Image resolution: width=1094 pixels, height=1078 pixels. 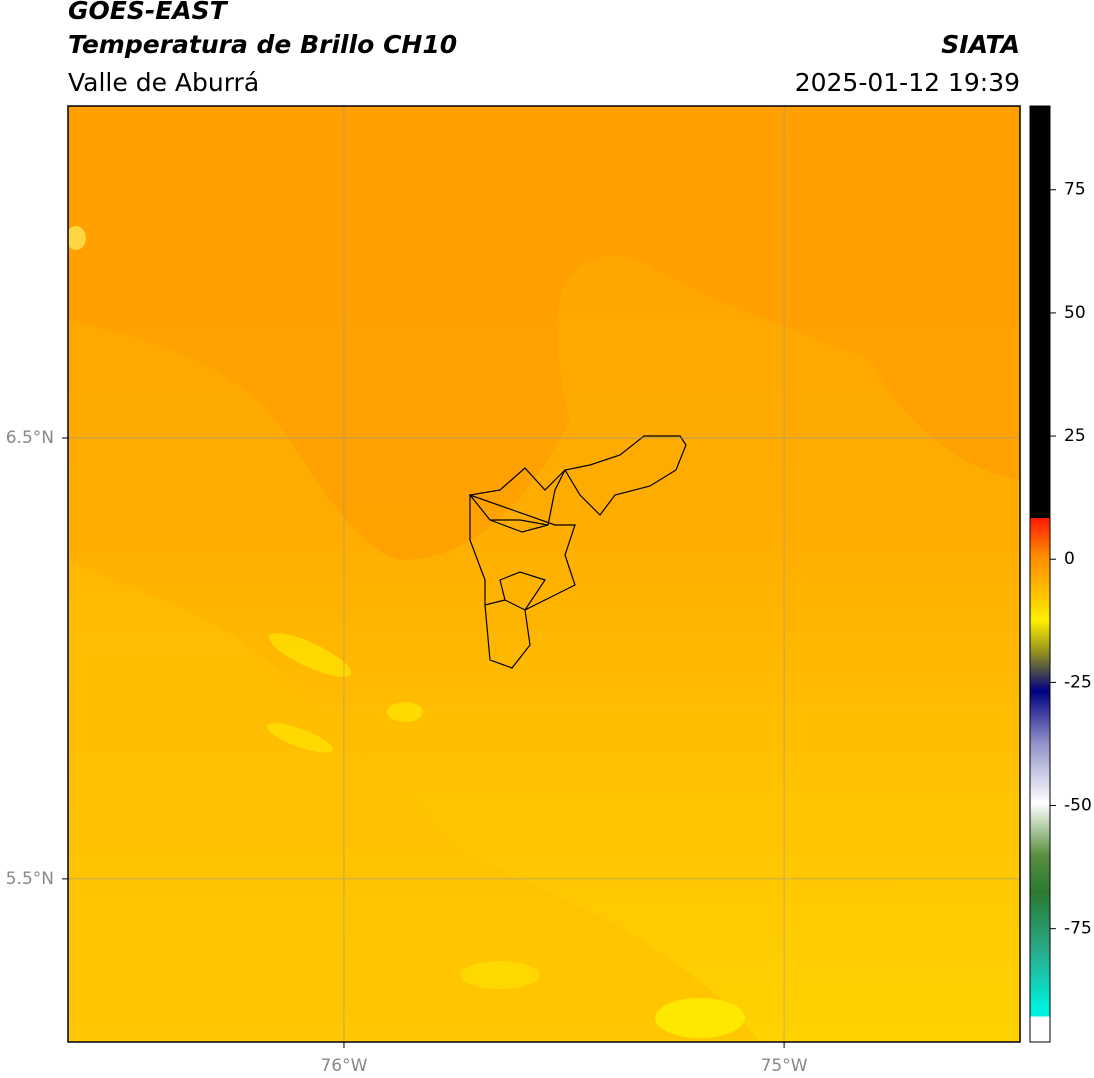 I want to click on y-tick-label: 6.5°N, so click(x=30, y=438).